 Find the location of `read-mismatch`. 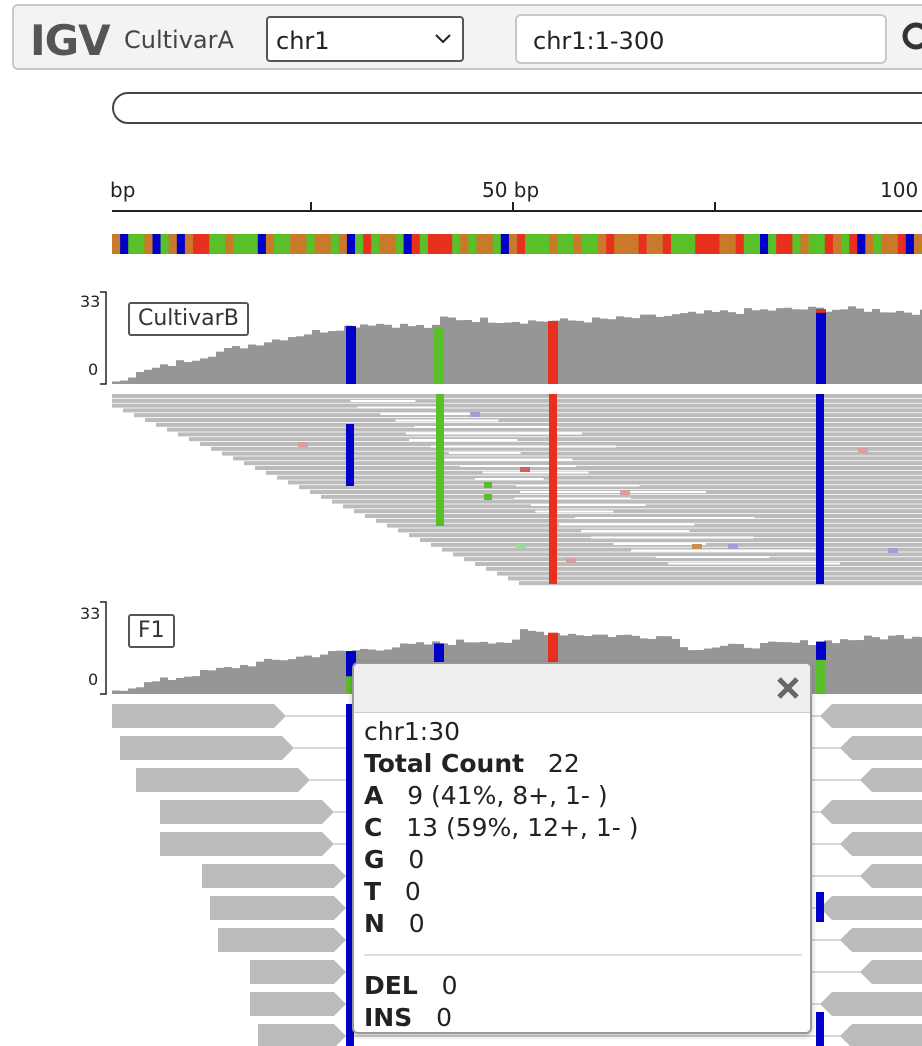

read-mismatch is located at coordinates (863, 450).